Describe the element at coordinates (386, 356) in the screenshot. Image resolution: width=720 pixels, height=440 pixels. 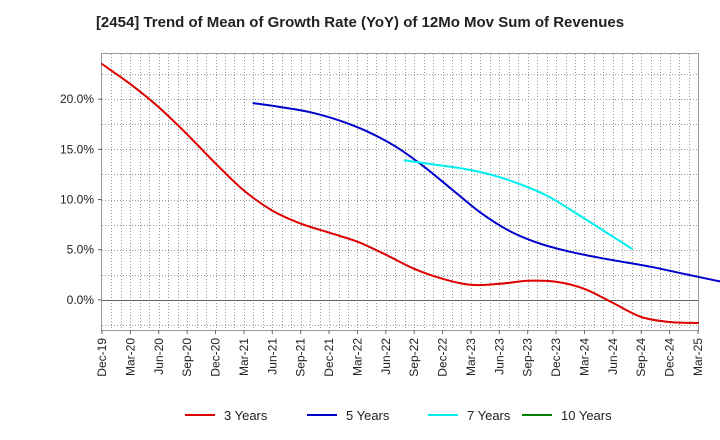
I see `x-tick-label: Jun-22` at that location.